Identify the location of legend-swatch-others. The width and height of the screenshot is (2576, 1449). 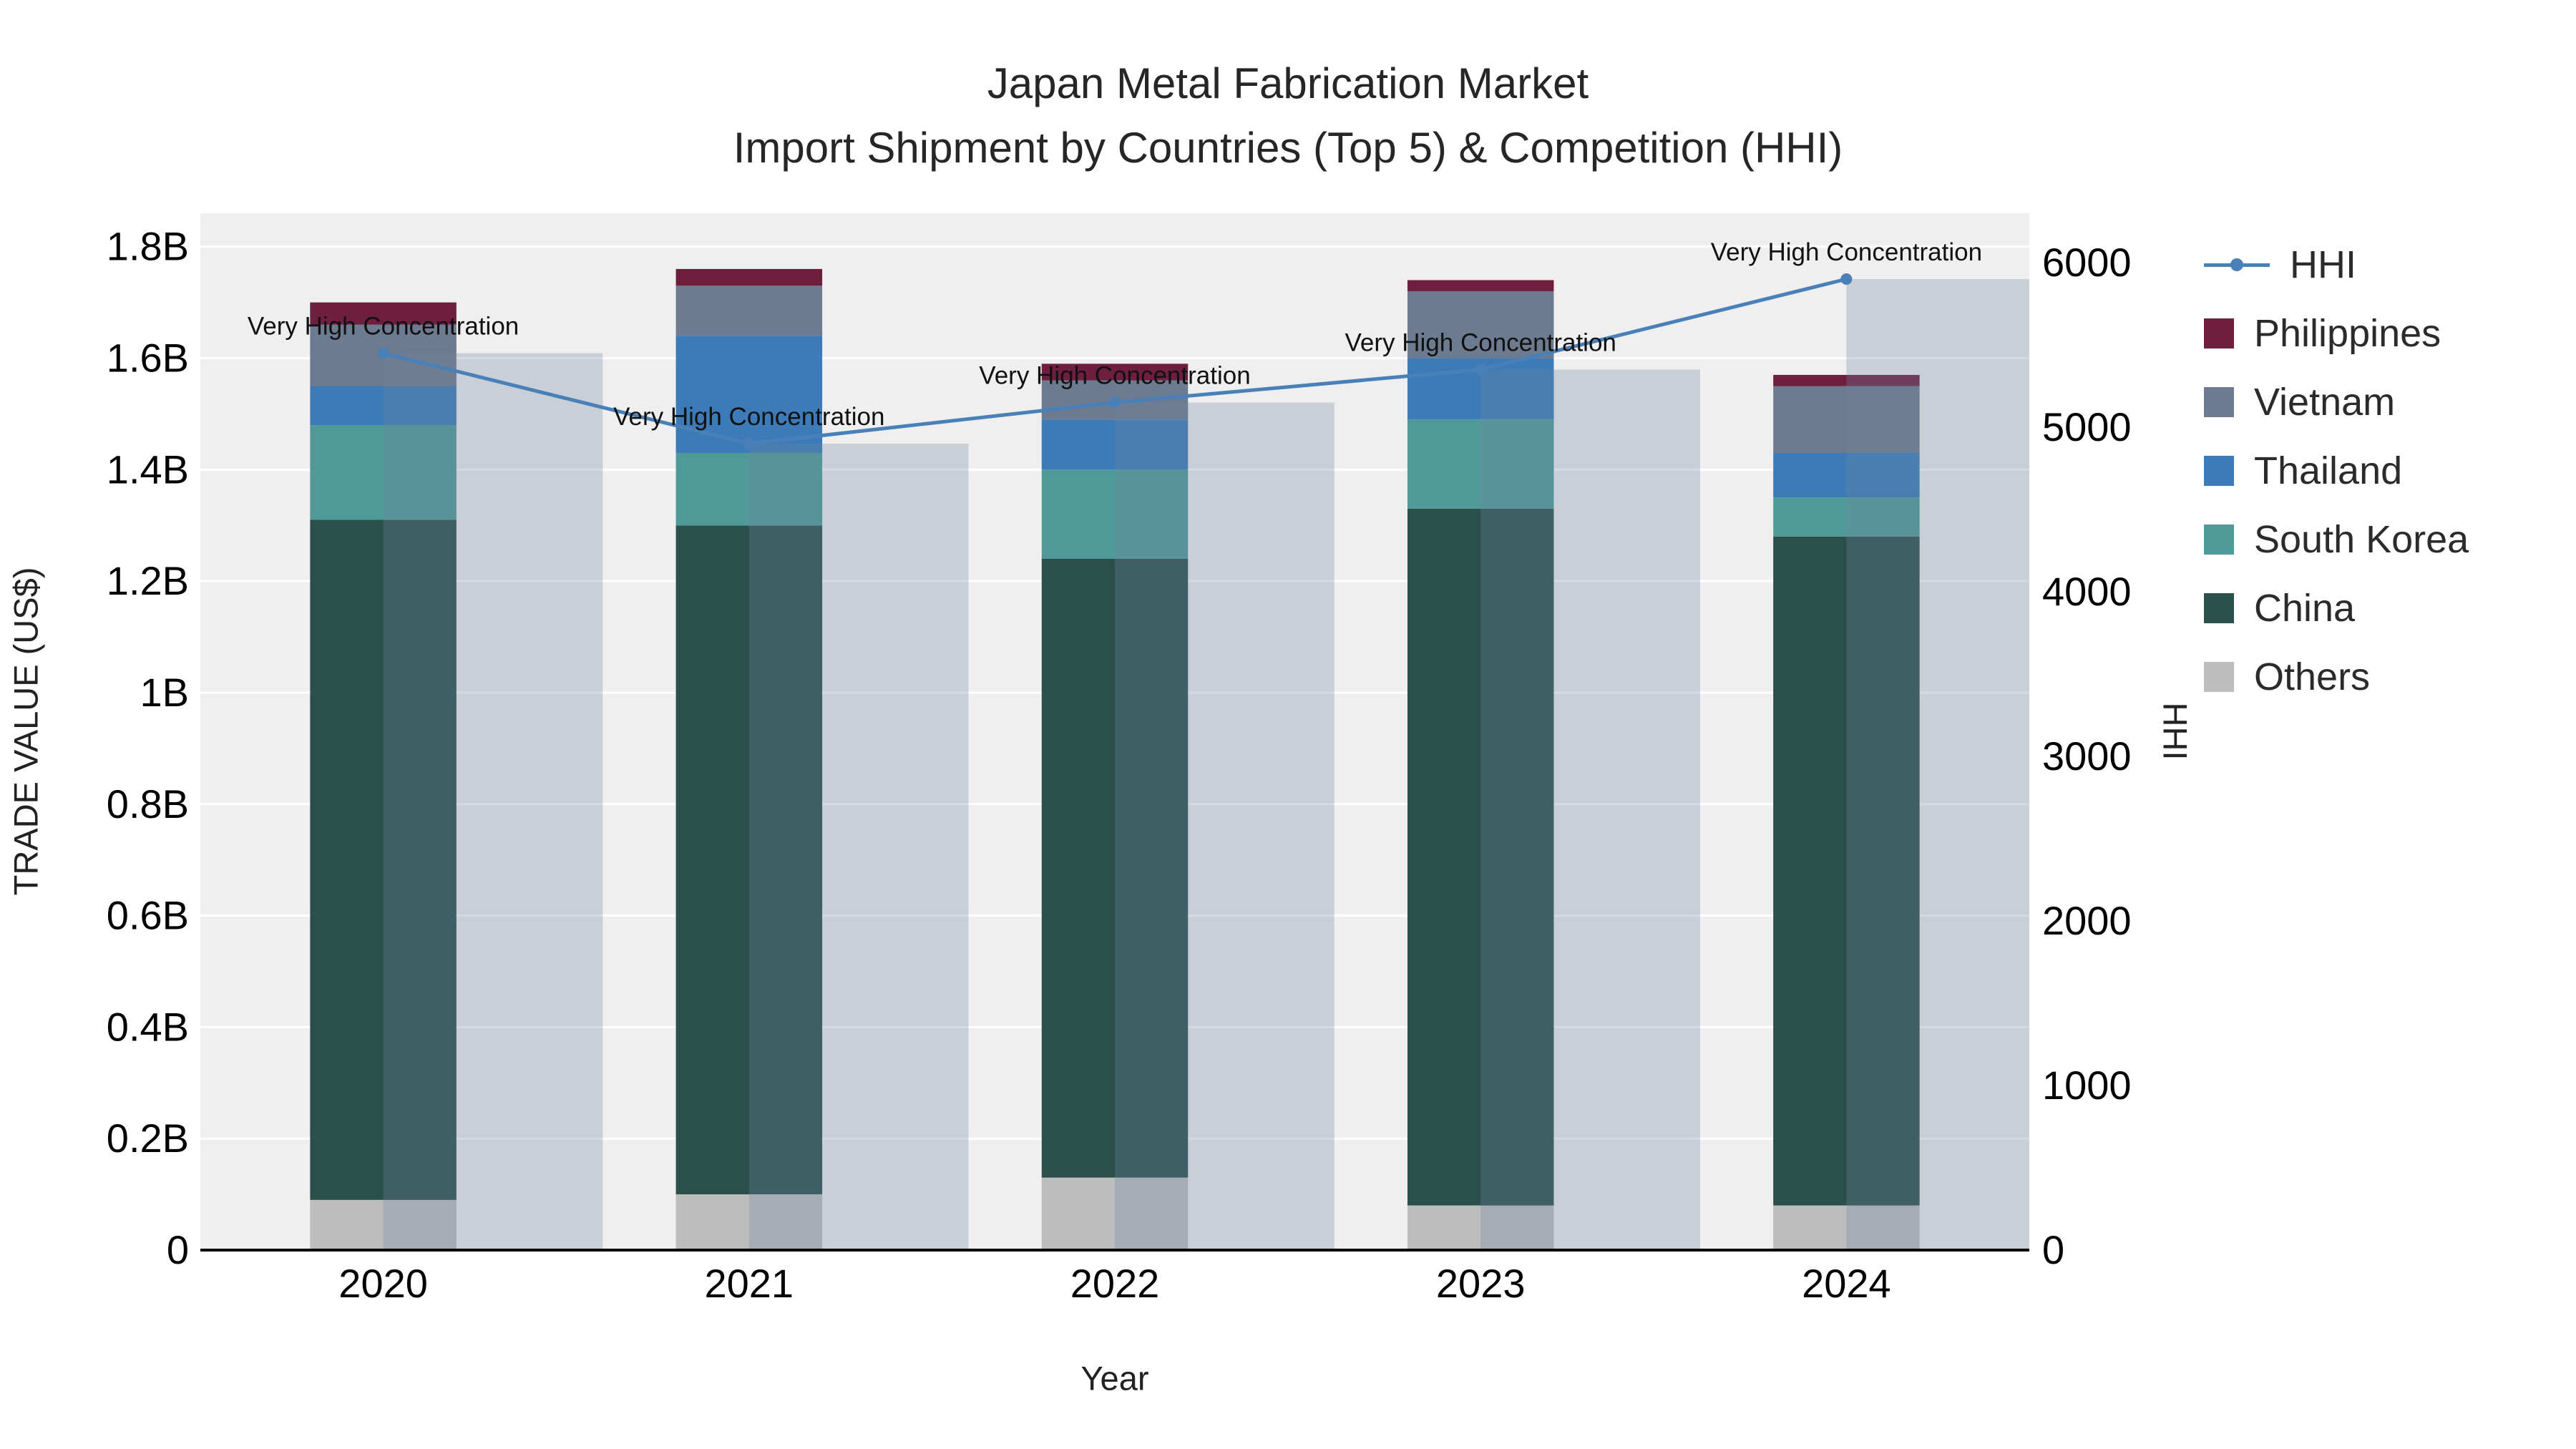
(2219, 677).